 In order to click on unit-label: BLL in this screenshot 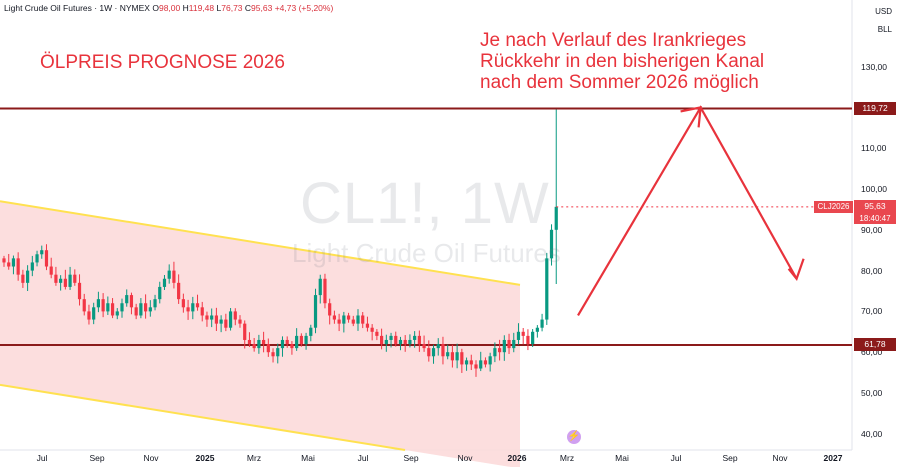, I will do `click(884, 29)`.